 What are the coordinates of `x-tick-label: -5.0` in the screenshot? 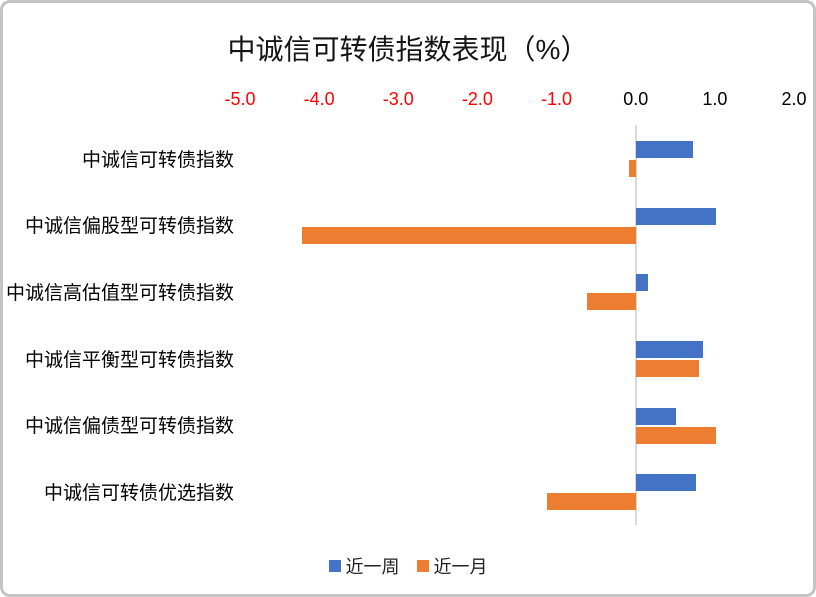 It's located at (240, 99).